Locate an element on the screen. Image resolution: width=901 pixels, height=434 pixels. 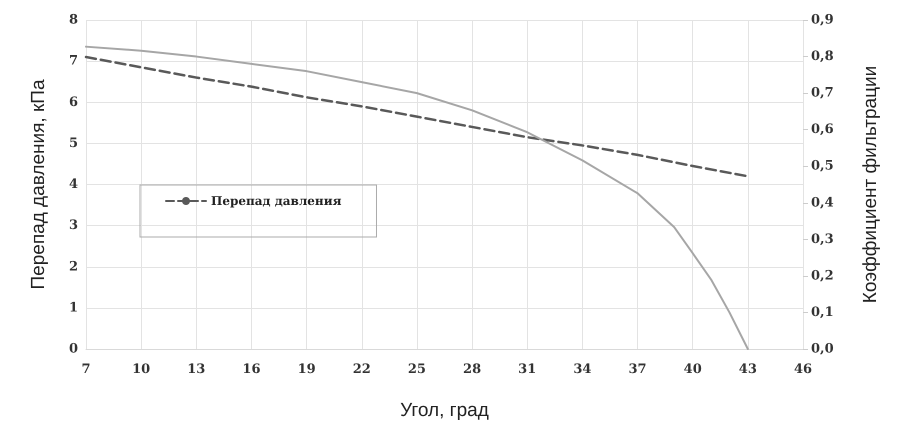
y2-tick-label: 0,8 is located at coordinates (822, 56).